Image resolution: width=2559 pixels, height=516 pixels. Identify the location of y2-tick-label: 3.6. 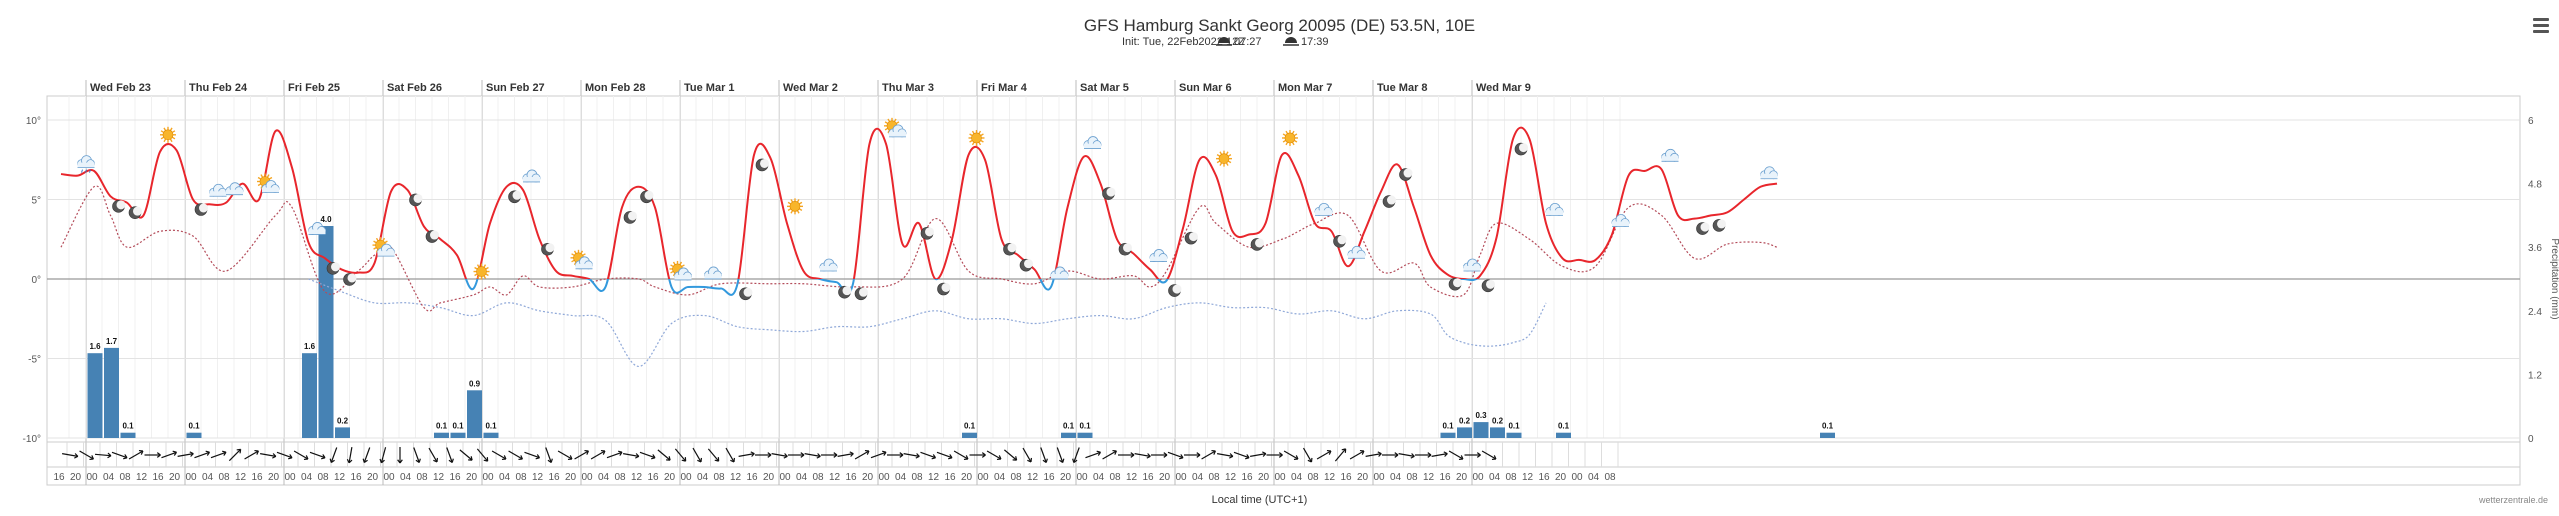
(2535, 248).